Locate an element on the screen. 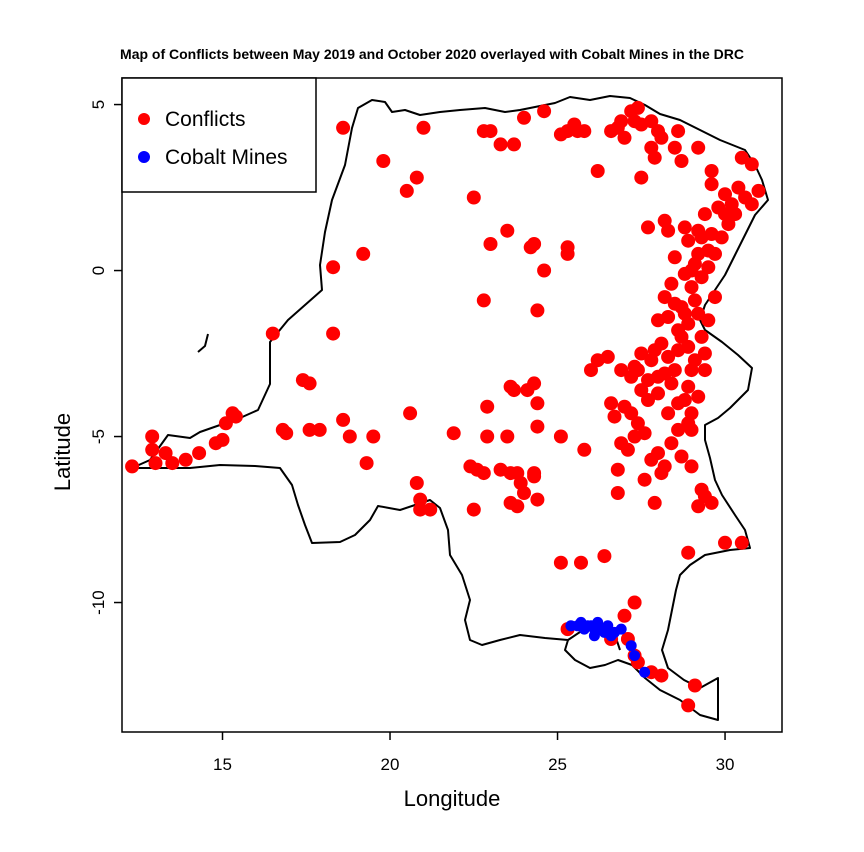 The width and height of the screenshot is (864, 852). cabinda-border is located at coordinates (203, 343).